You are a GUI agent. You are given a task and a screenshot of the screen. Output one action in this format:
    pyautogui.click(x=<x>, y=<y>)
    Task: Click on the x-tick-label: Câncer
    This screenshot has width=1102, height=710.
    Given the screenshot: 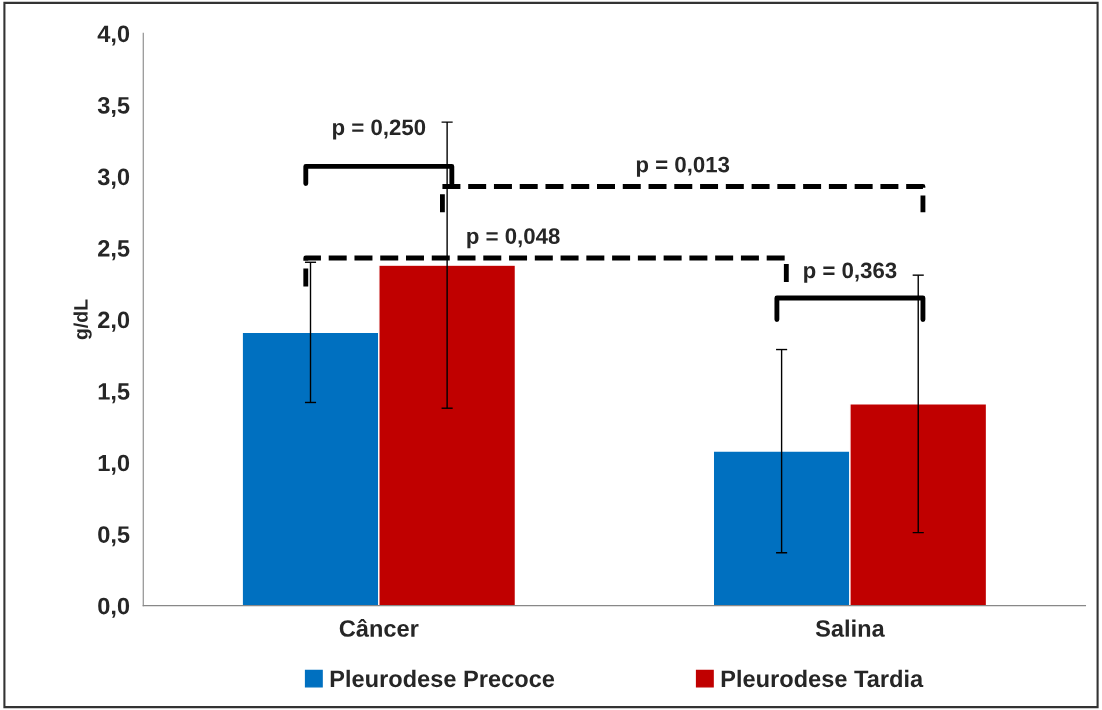 What is the action you would take?
    pyautogui.click(x=379, y=628)
    